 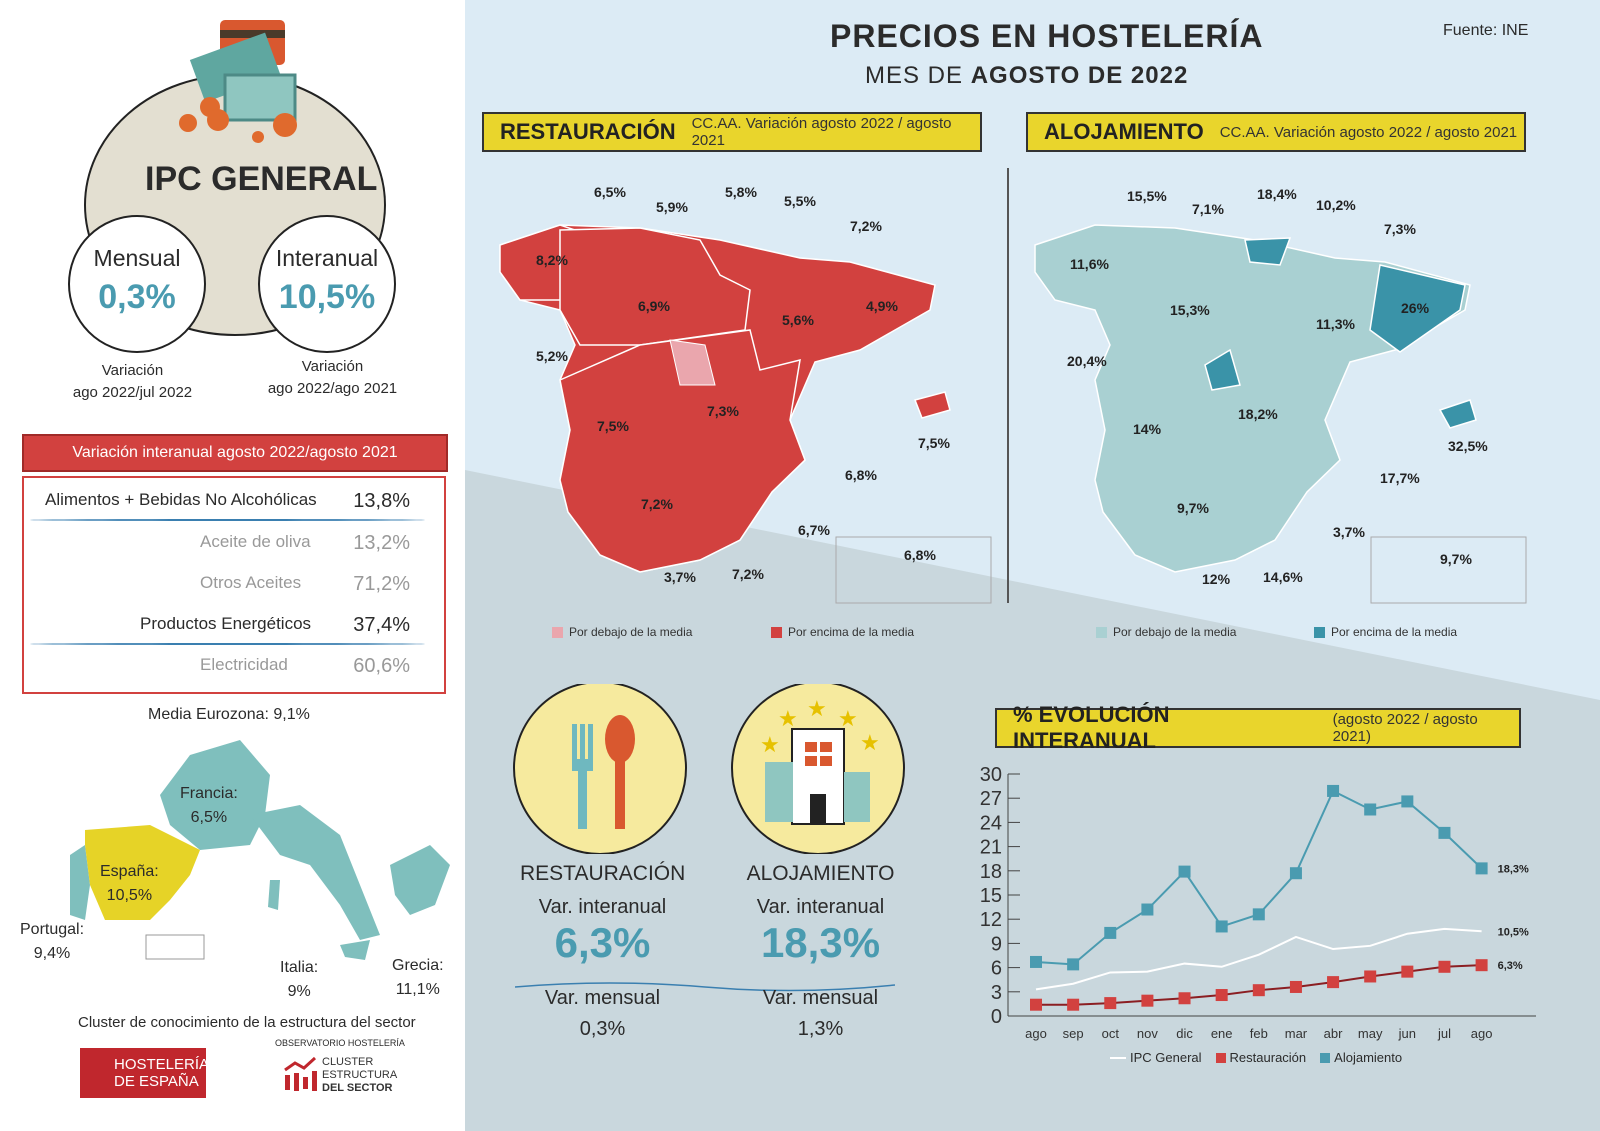 I want to click on ipc-annual-caption: Variación ago 2022/ago 2021, so click(x=332, y=378).